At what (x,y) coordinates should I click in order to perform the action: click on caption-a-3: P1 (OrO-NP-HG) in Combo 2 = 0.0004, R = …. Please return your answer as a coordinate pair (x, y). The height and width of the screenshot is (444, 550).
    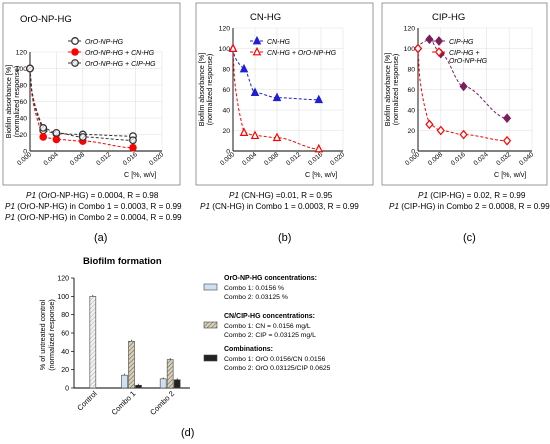
    Looking at the image, I should click on (93, 217).